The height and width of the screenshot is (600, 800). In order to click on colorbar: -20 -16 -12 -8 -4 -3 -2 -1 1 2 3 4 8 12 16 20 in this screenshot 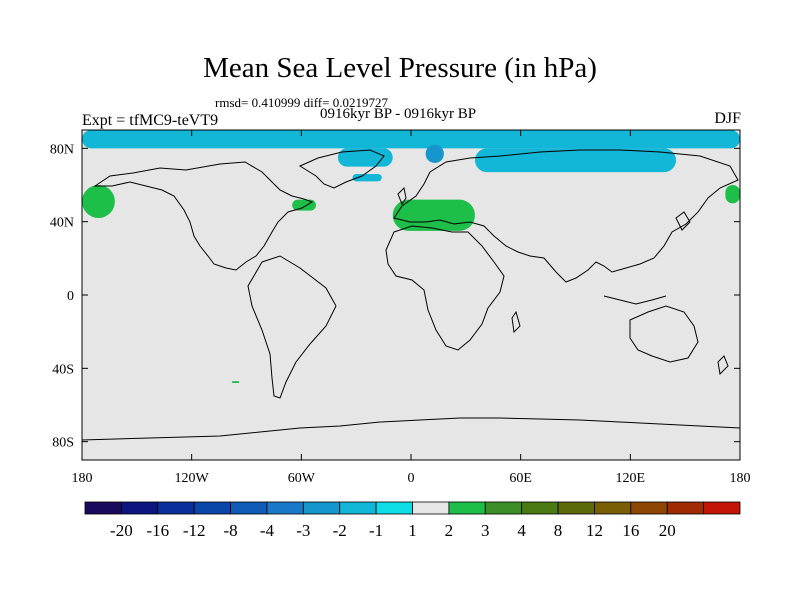, I will do `click(412, 520)`.